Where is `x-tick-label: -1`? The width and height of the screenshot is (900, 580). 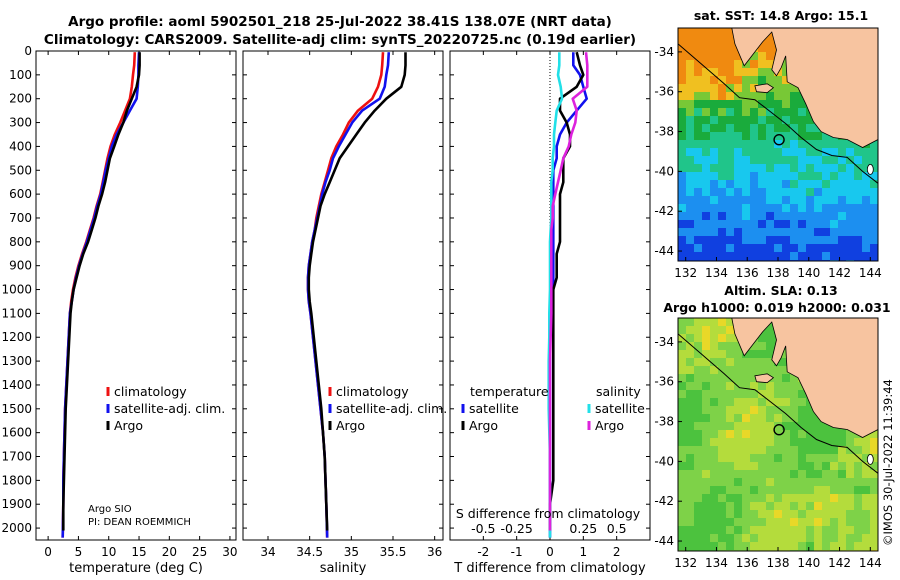
x-tick-label: -1 is located at coordinates (517, 552).